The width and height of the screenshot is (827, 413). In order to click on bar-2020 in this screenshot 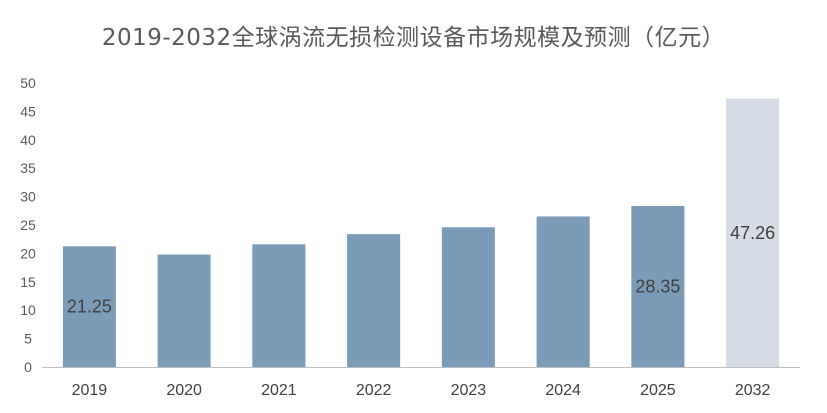, I will do `click(184, 310)`.